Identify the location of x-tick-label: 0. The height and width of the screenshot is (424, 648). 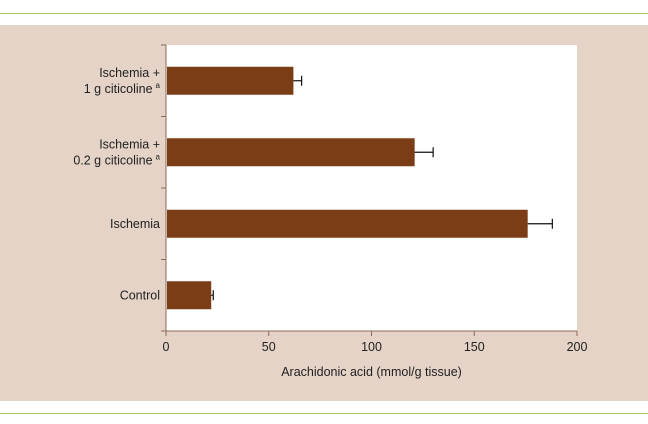
(166, 347).